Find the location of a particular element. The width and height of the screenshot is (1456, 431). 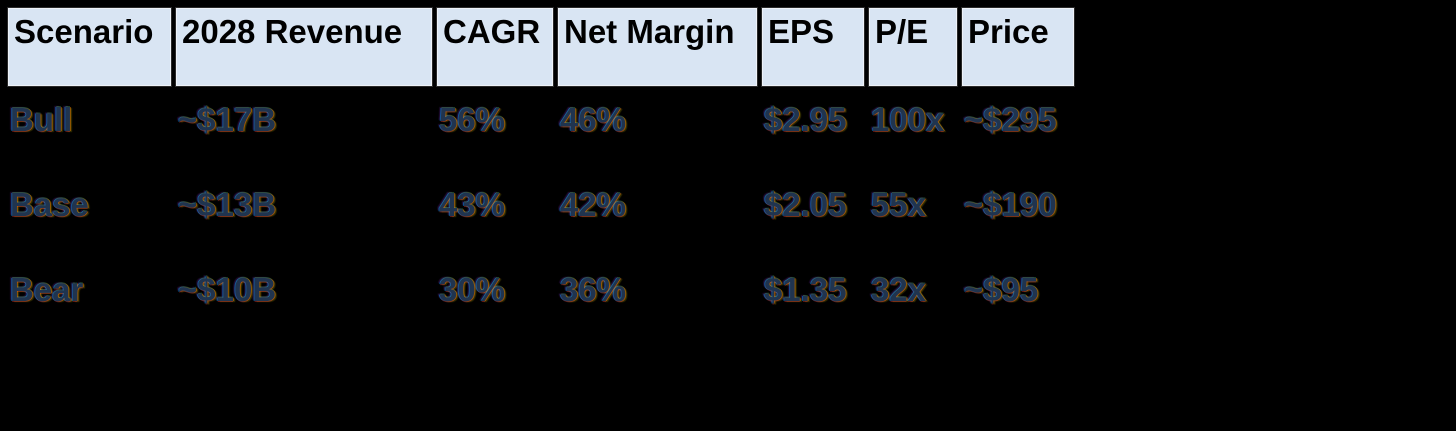

col-header-2028-revenue: 2028 Revenue is located at coordinates (304, 47).